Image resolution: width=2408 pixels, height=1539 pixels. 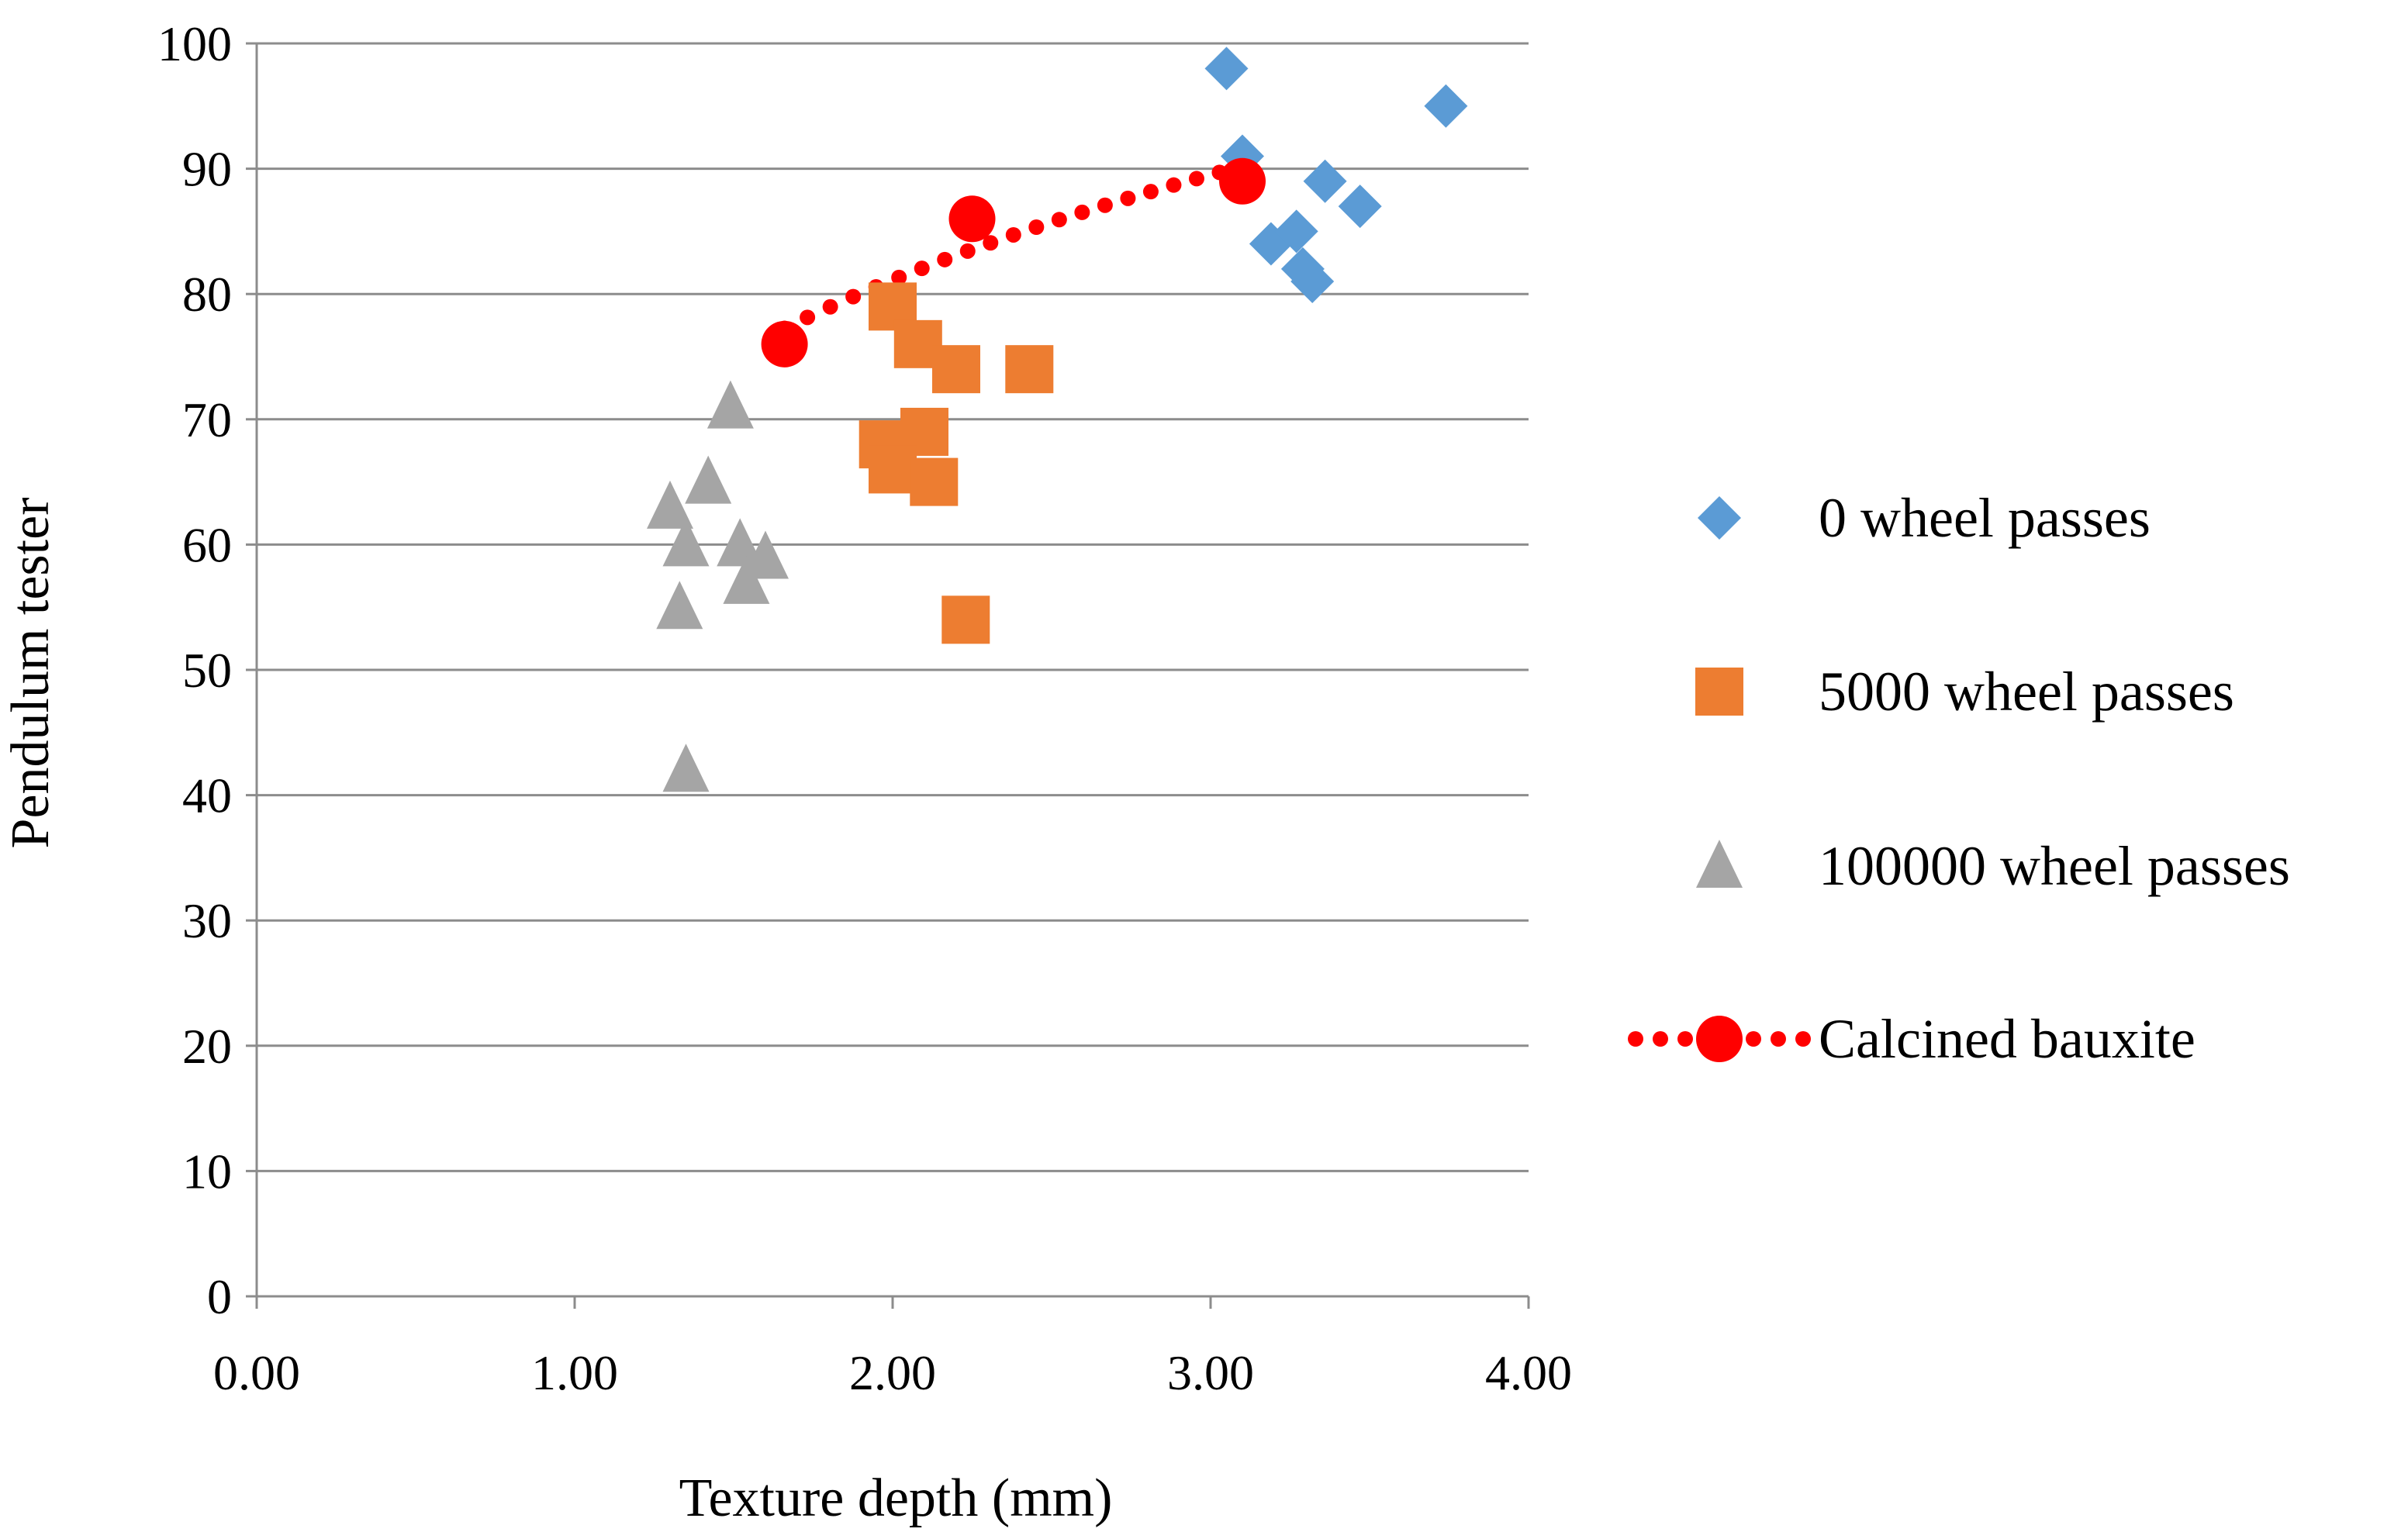 What do you see at coordinates (574, 1372) in the screenshot?
I see `x-tick-label: 1.00` at bounding box center [574, 1372].